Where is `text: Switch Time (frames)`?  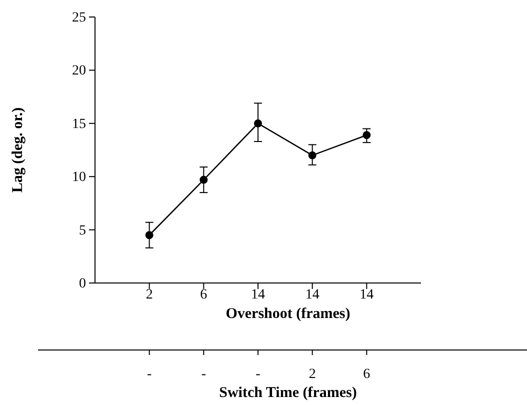
text: Switch Time (frames) is located at coordinates (288, 393).